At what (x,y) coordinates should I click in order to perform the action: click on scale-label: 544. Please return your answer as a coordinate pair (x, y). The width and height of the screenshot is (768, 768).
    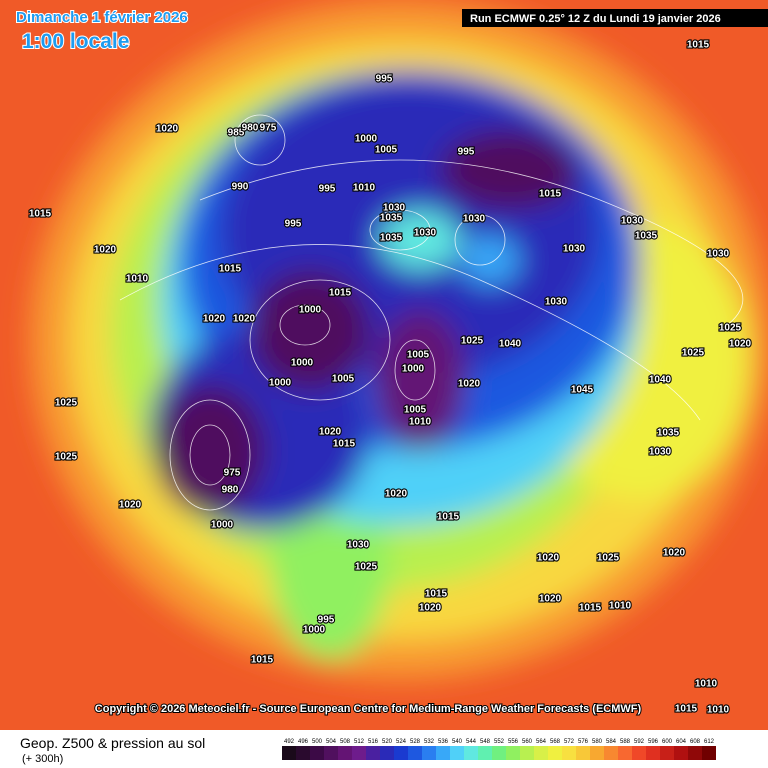
    Looking at the image, I should click on (471, 742).